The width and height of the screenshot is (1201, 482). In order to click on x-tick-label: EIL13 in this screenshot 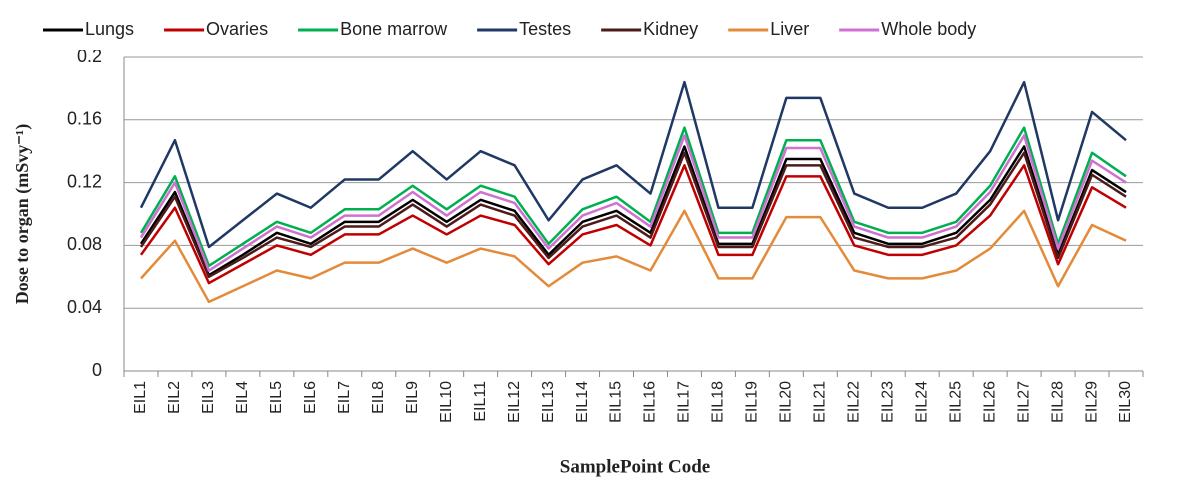, I will do `click(548, 402)`.